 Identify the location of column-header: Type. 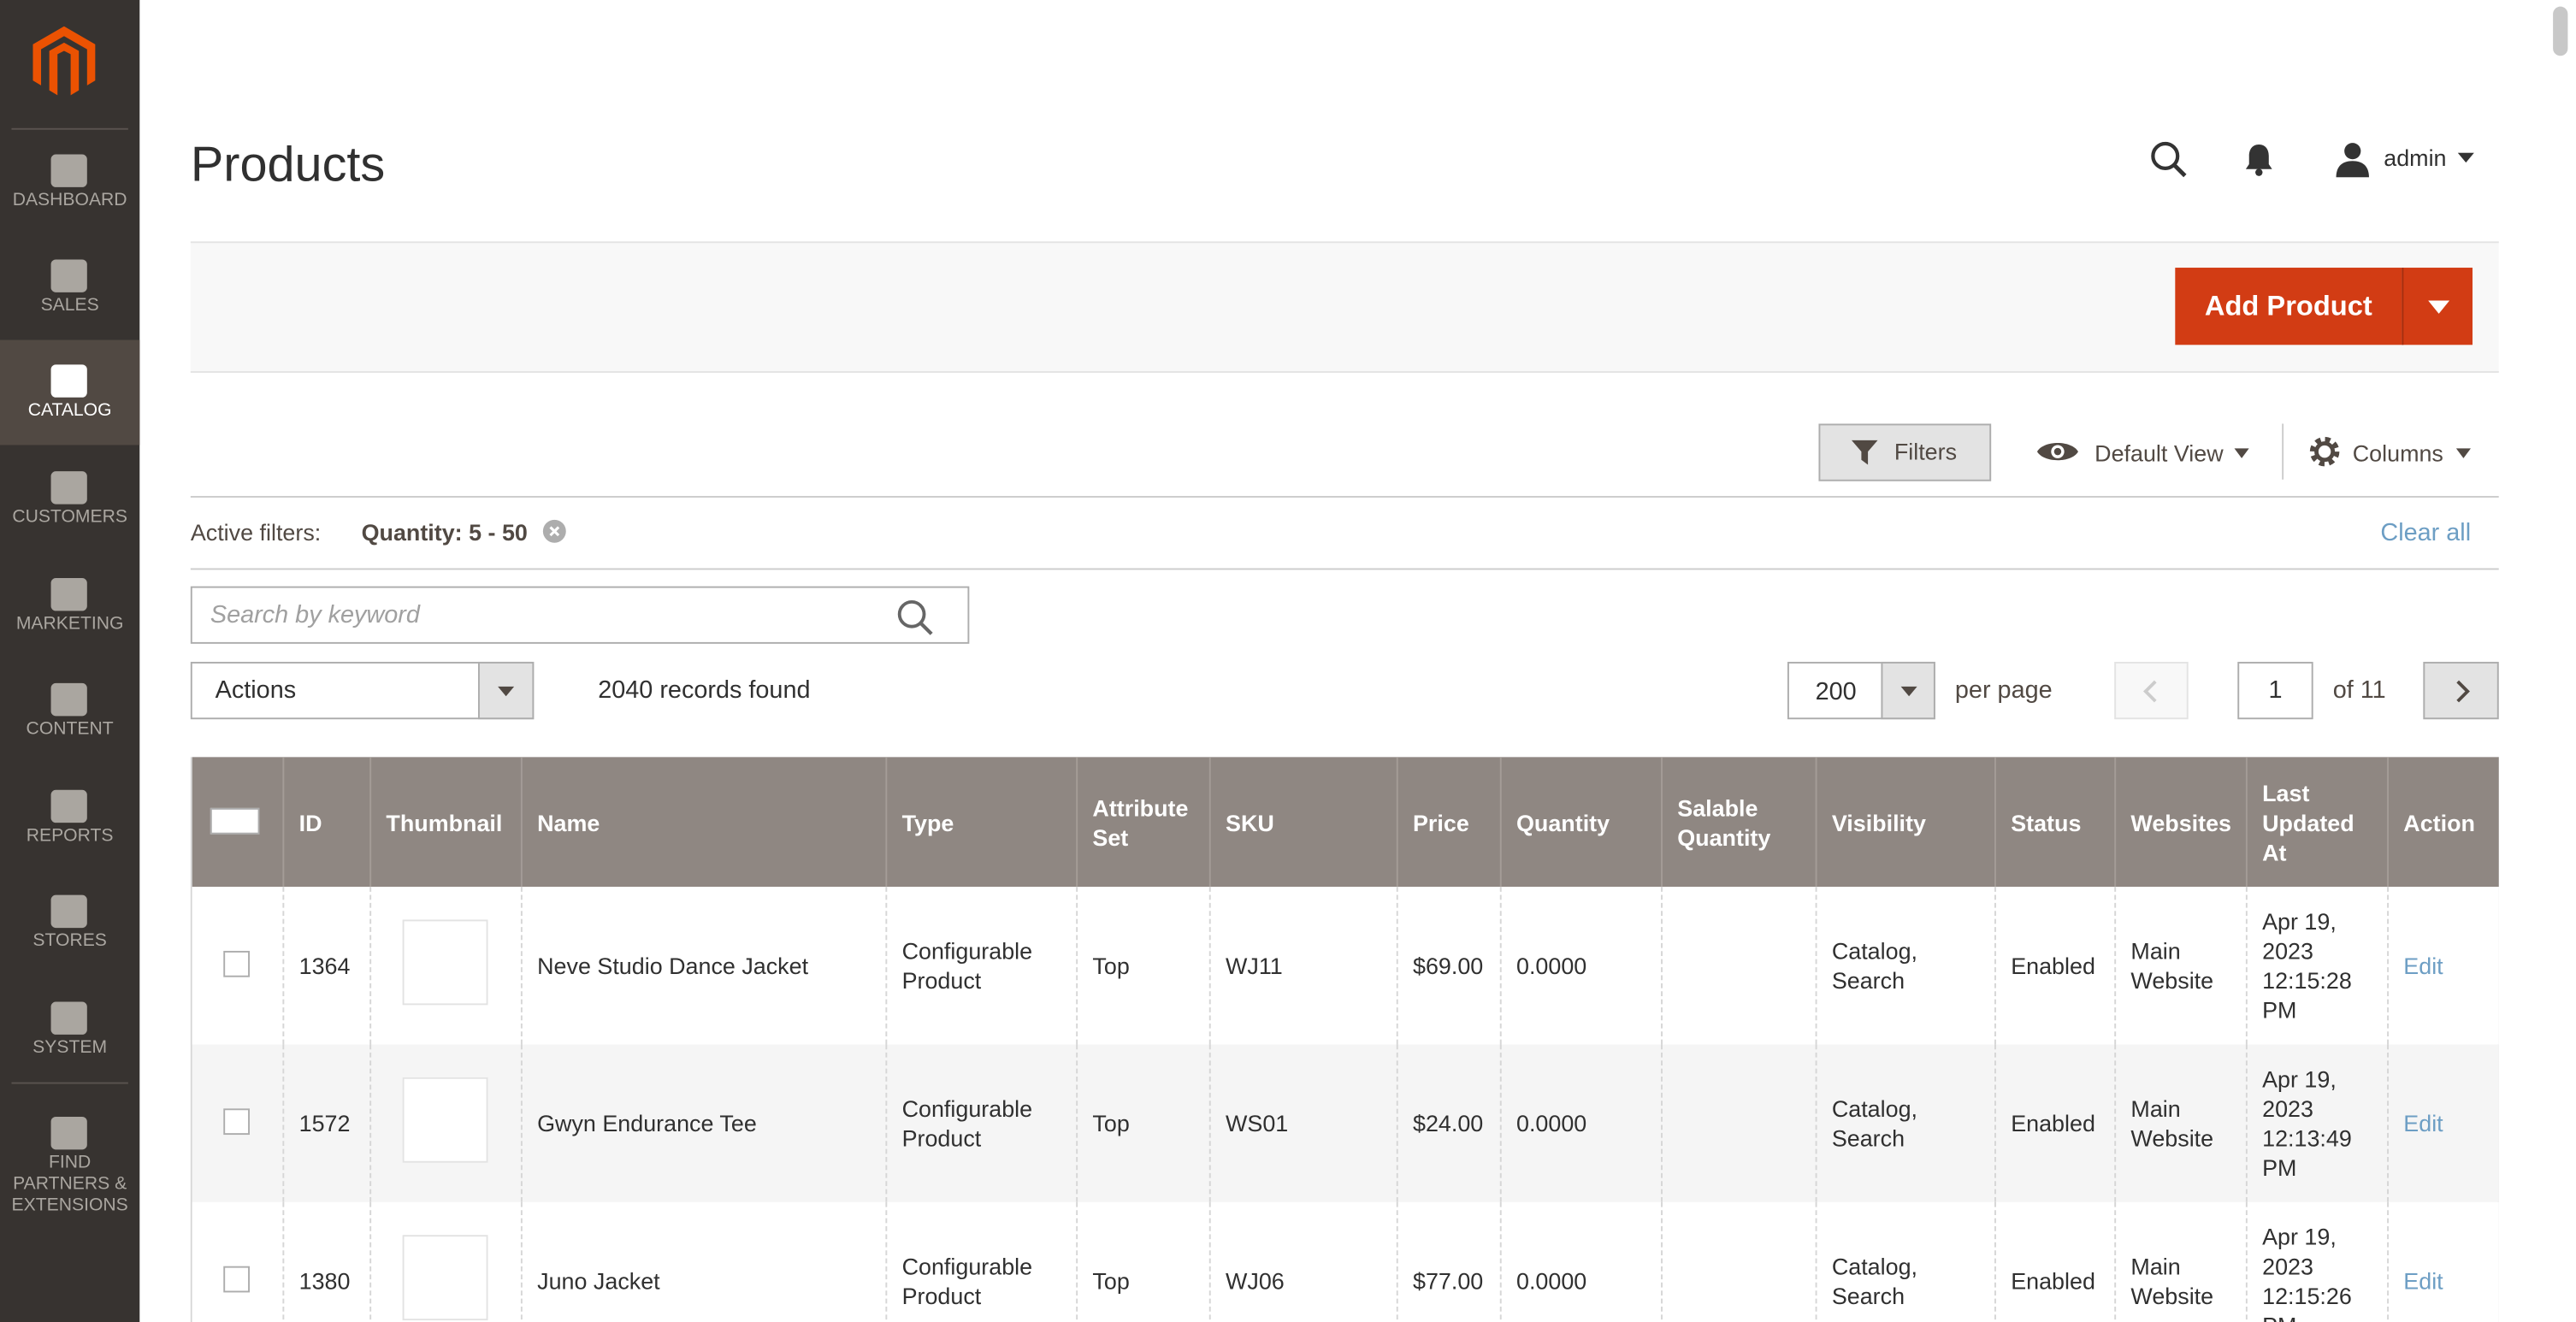
(927, 821).